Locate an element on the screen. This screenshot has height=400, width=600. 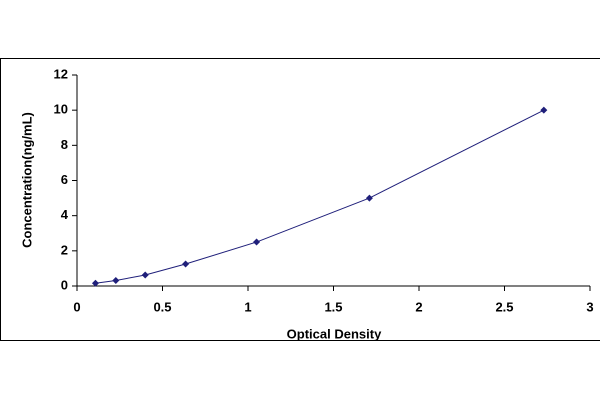
y-tick-label: 4 is located at coordinates (65, 214).